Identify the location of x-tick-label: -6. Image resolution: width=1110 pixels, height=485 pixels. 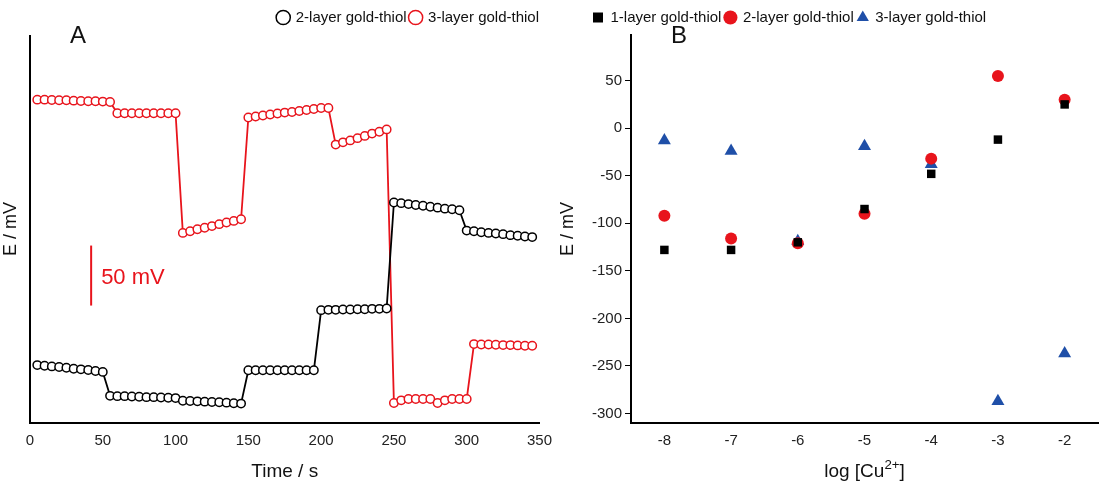
(798, 440).